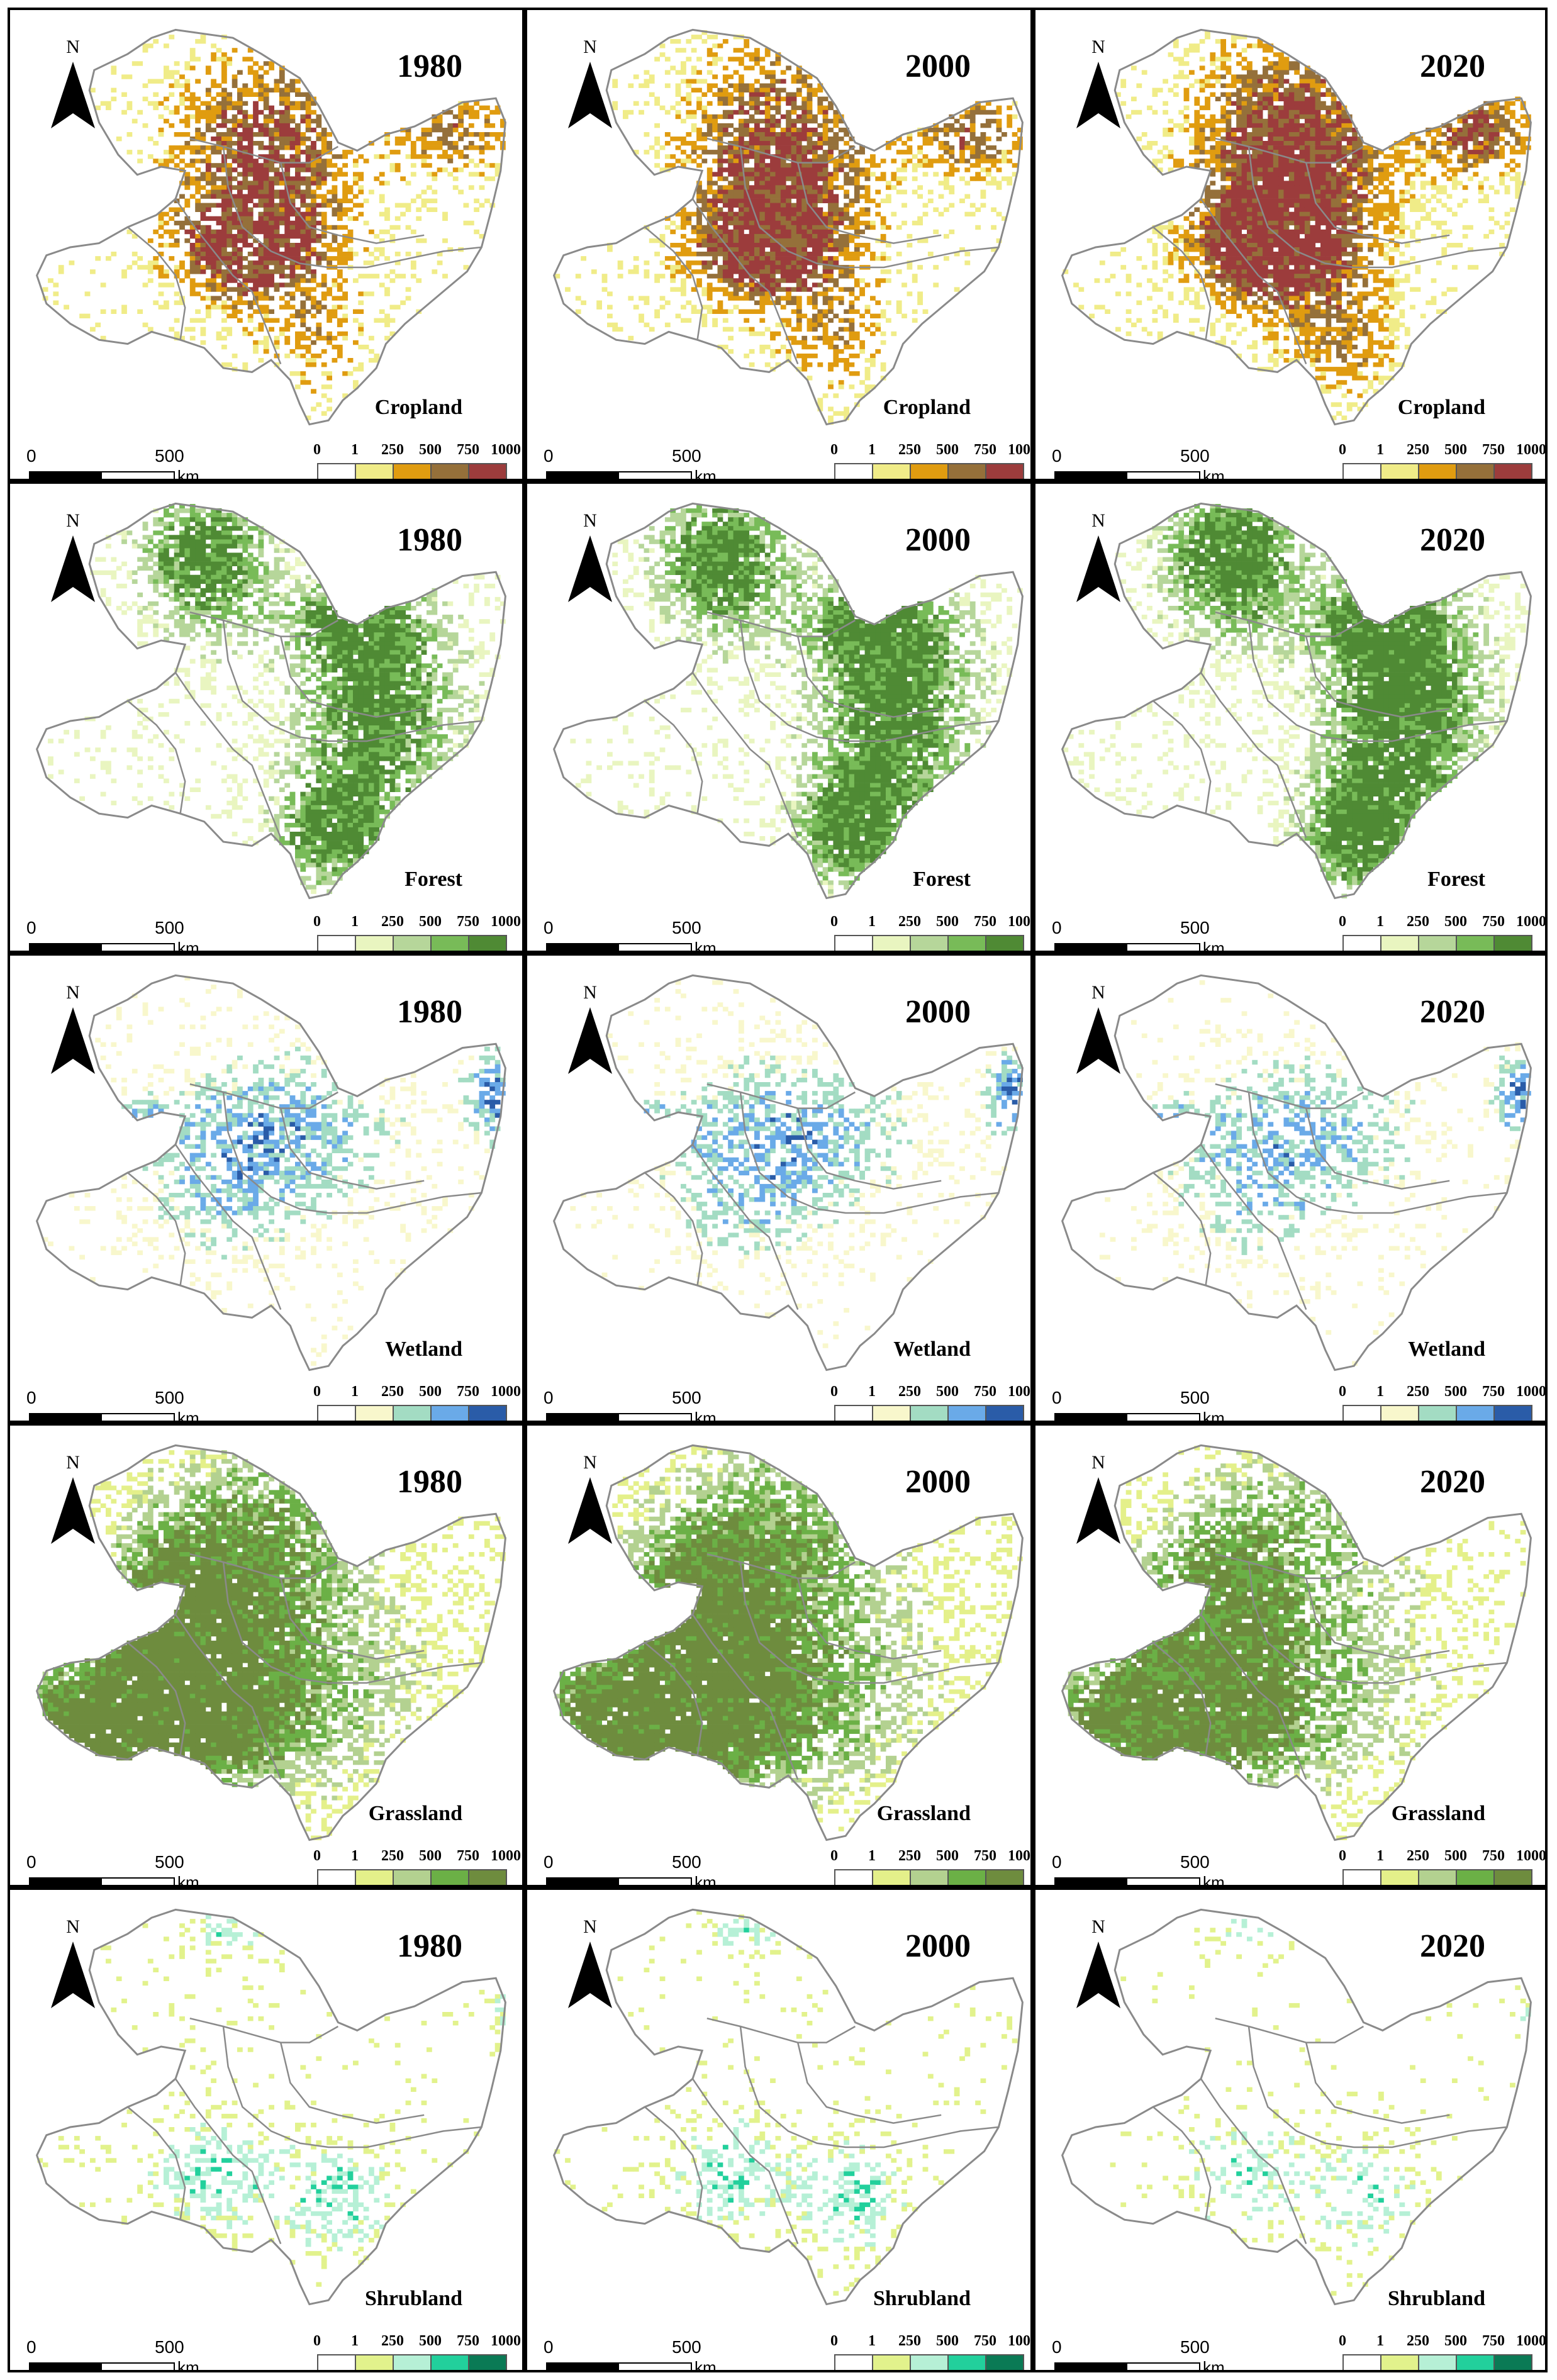 The width and height of the screenshot is (1557, 2380). What do you see at coordinates (1296, 2107) in the screenshot?
I see `region-fill` at bounding box center [1296, 2107].